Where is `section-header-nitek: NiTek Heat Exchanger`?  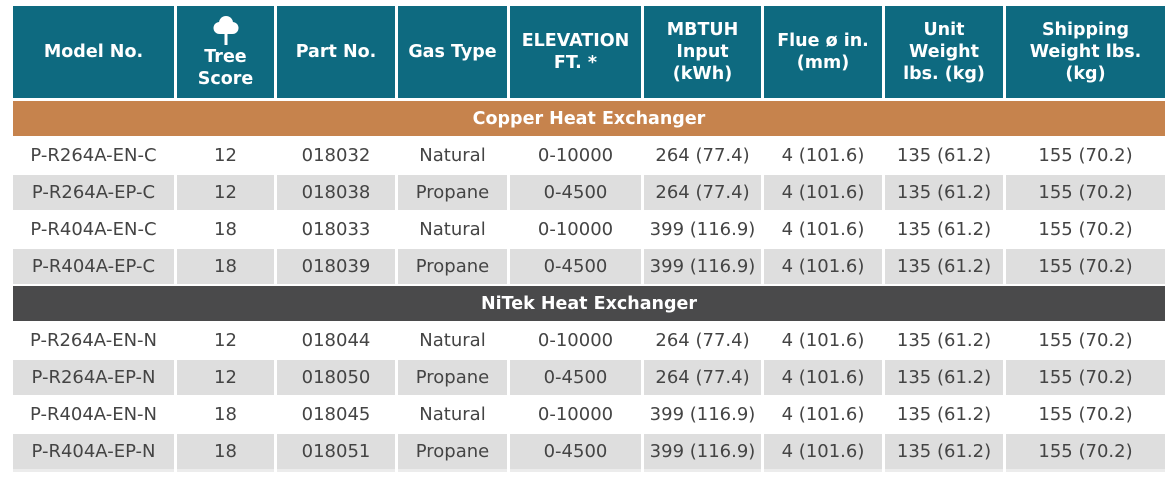
section-header-nitek: NiTek Heat Exchanger is located at coordinates (589, 304).